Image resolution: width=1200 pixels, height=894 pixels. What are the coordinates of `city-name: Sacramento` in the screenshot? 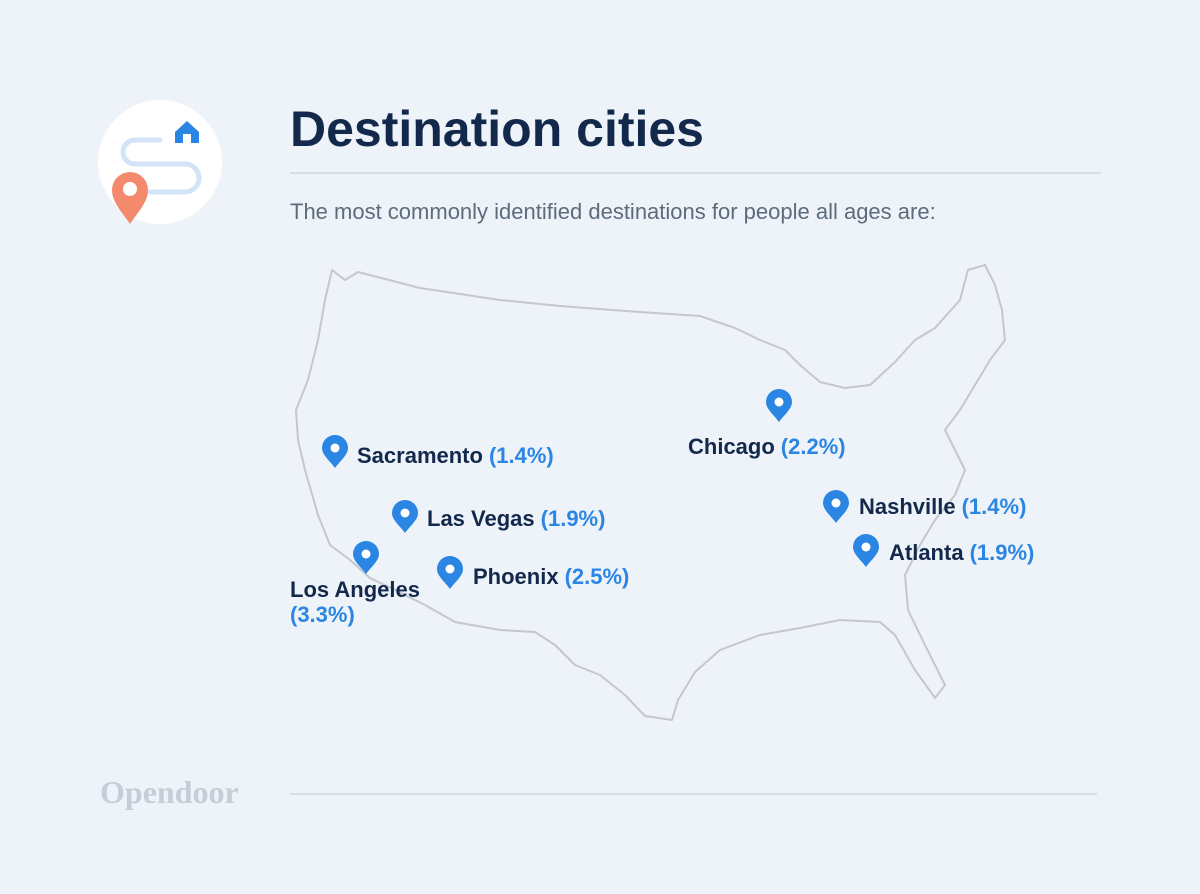 It's located at (420, 455).